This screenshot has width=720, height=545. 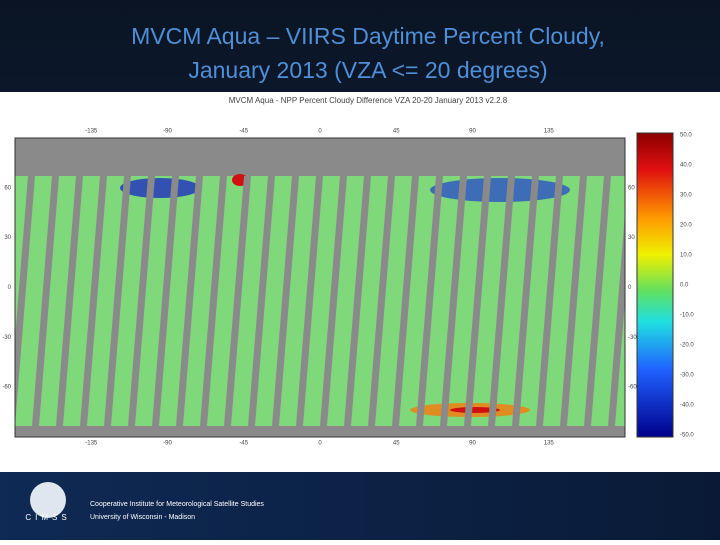 I want to click on colorbar-label: 10.0, so click(x=686, y=256).